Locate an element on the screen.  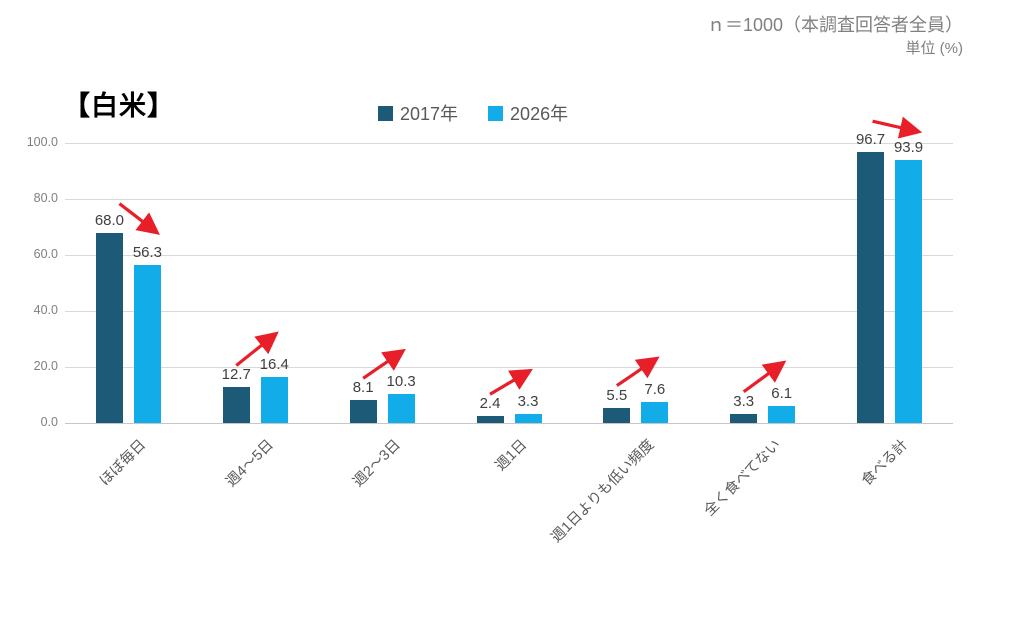
legend-swatch-2017 is located at coordinates (385, 113).